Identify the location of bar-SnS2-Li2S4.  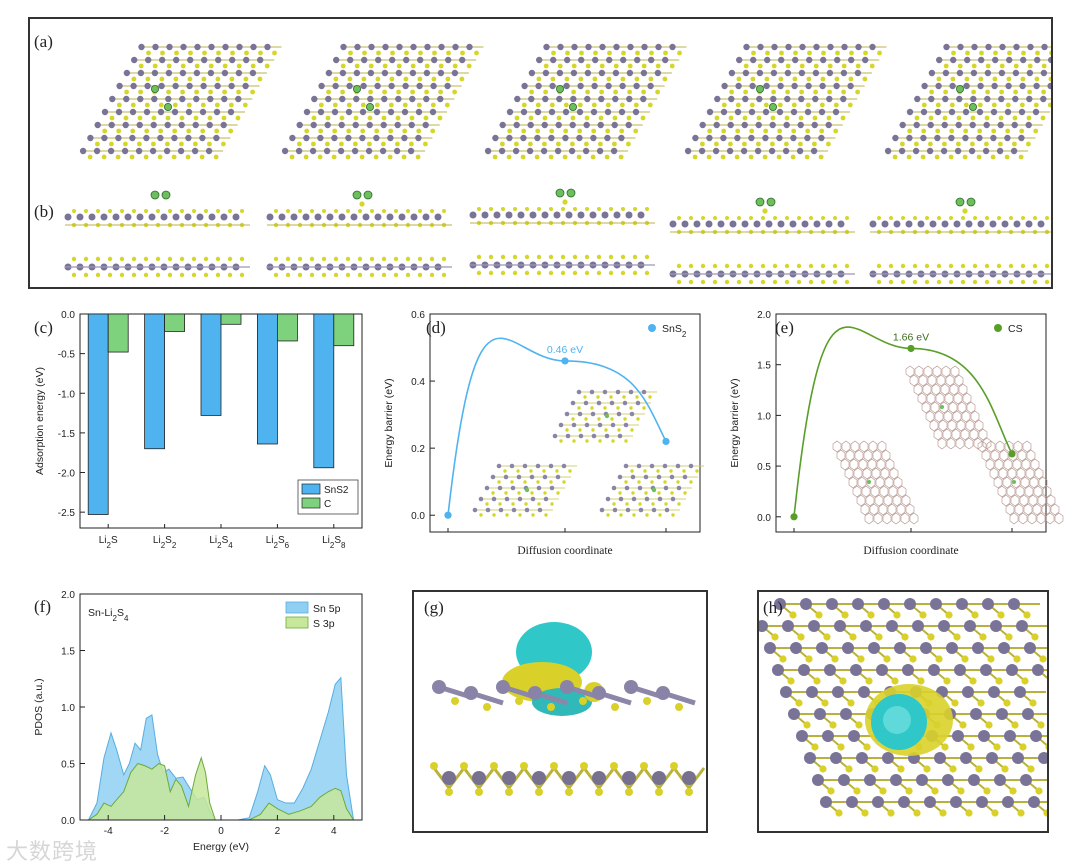
(211, 364).